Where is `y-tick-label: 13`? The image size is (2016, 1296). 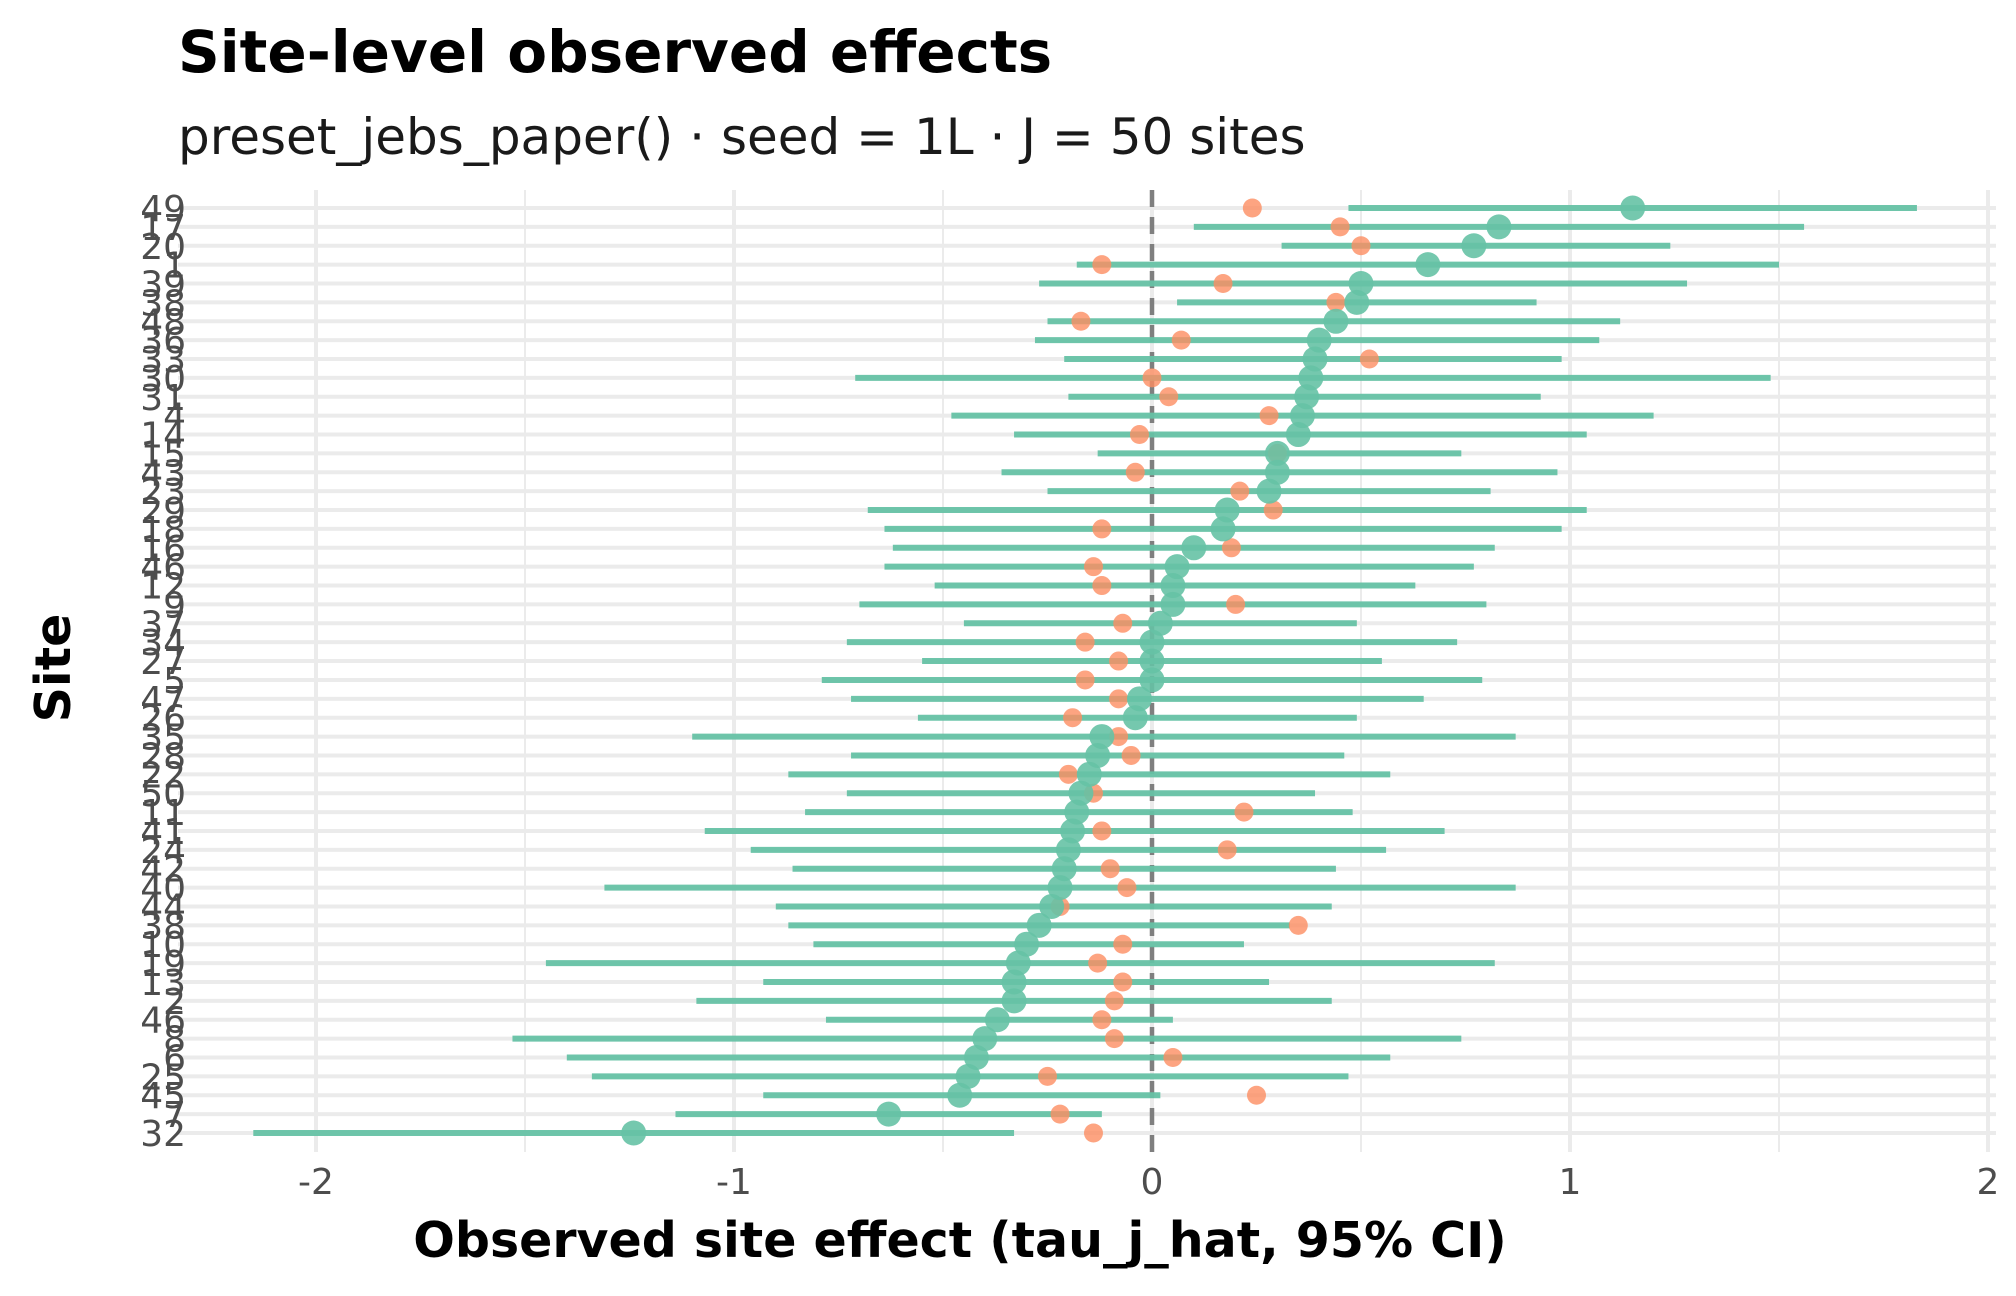 y-tick-label: 13 is located at coordinates (163, 983).